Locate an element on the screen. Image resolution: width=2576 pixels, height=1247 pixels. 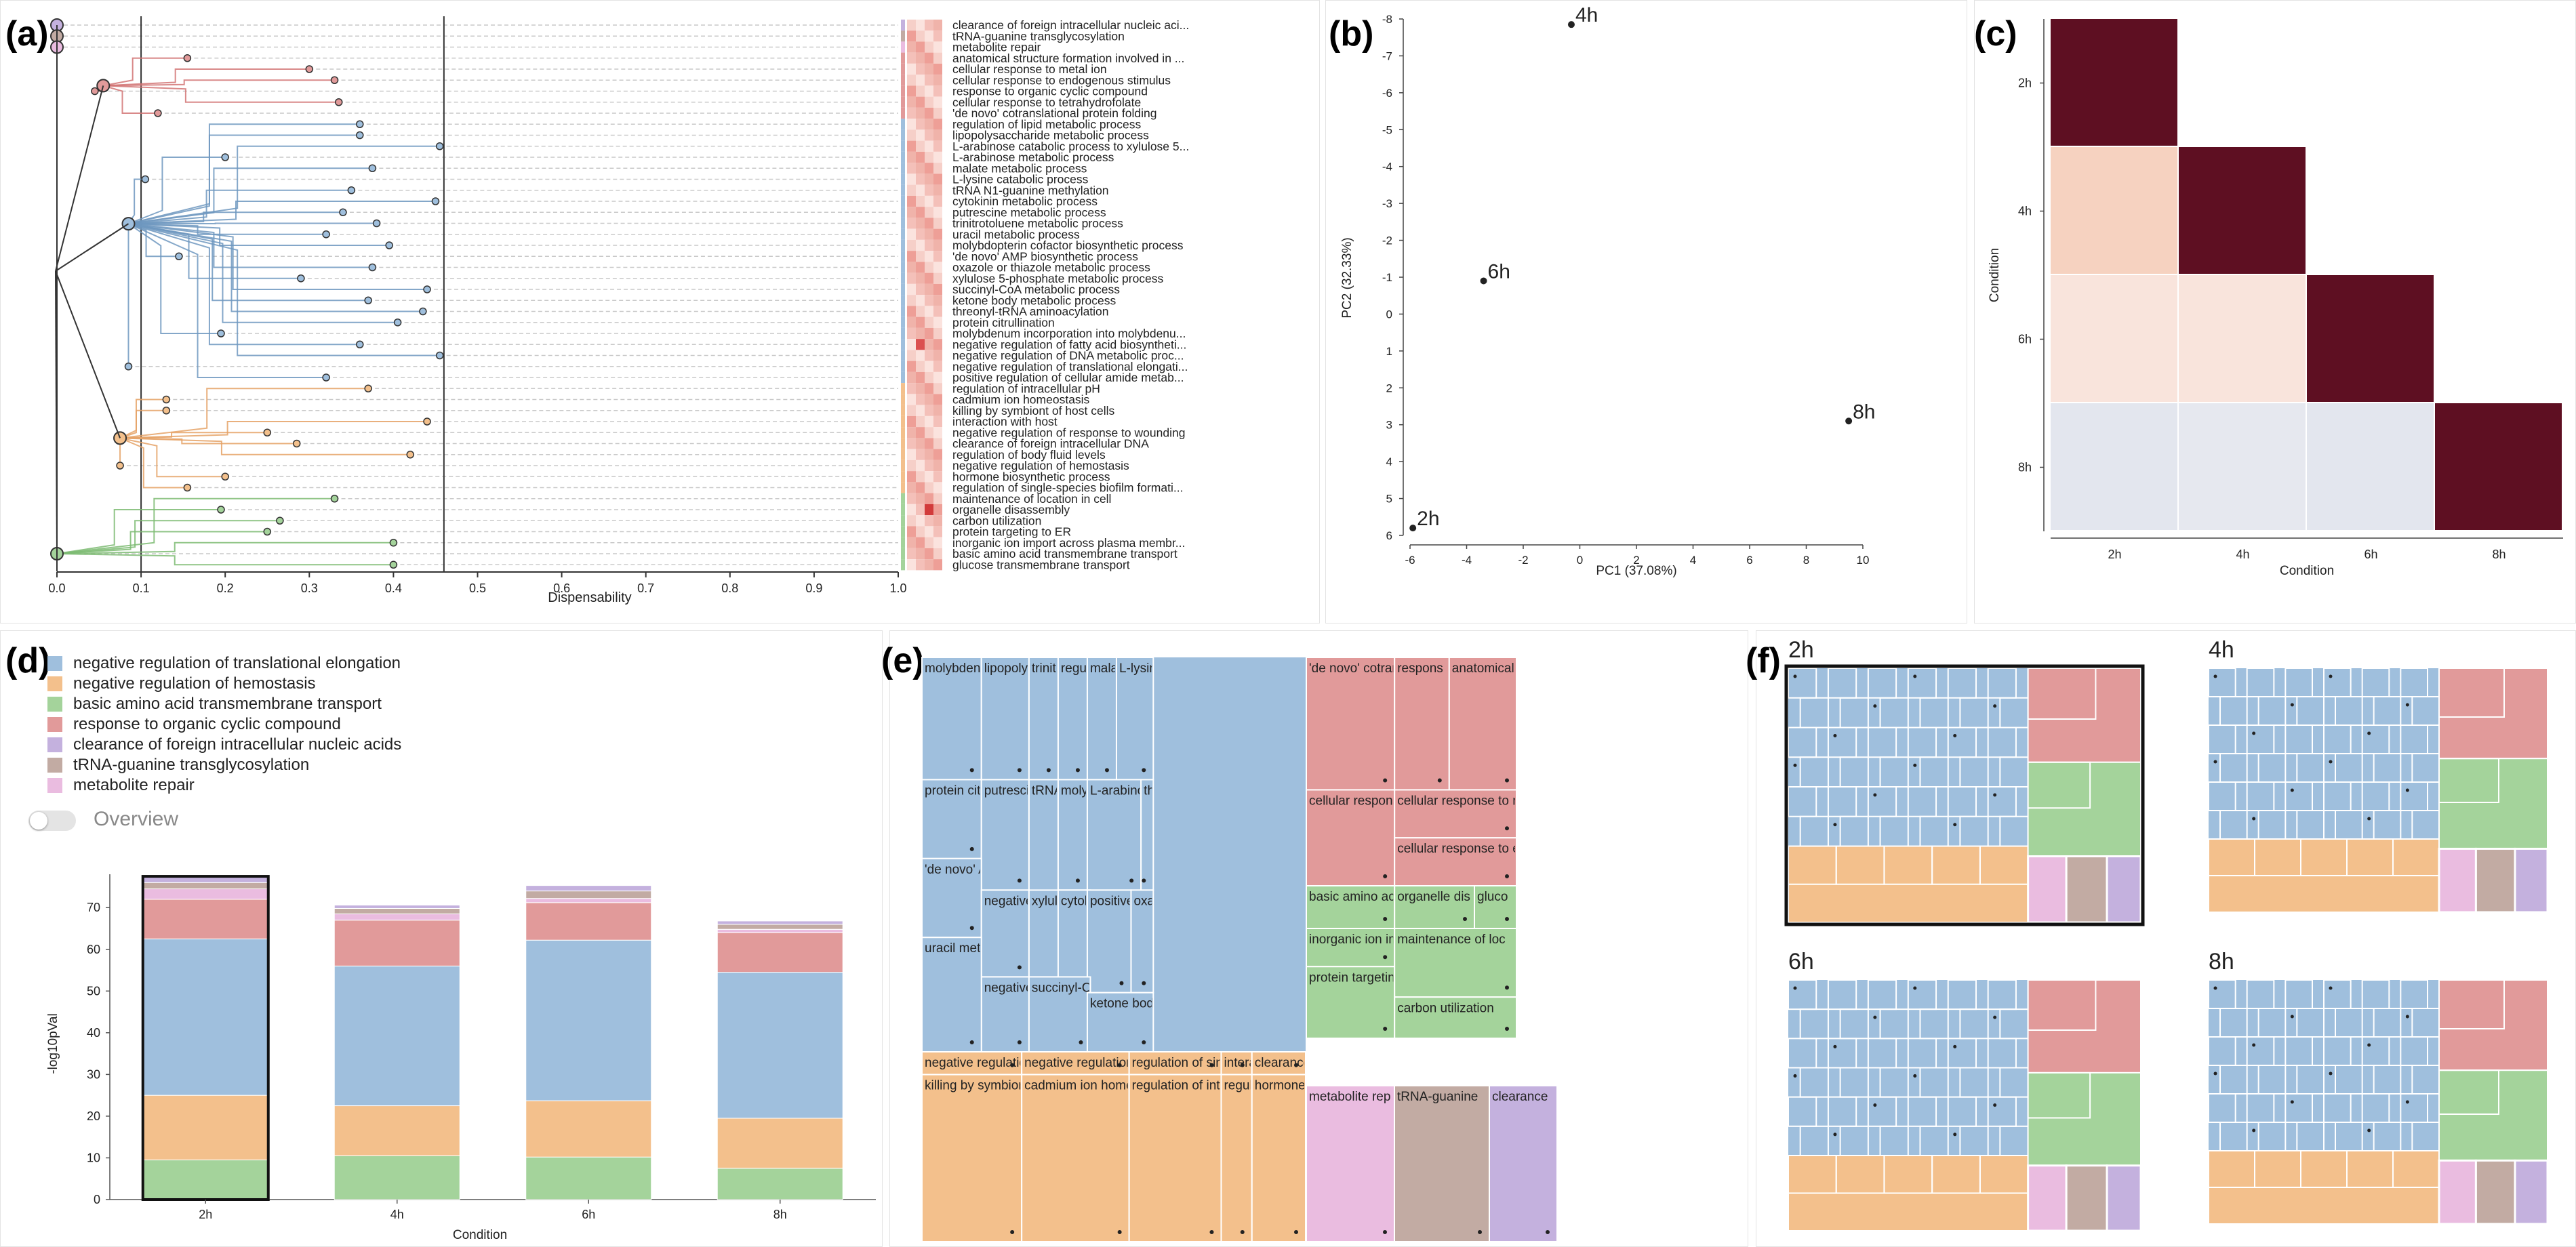
treemap-tile-label: organelle dis is located at coordinates (1433, 897).